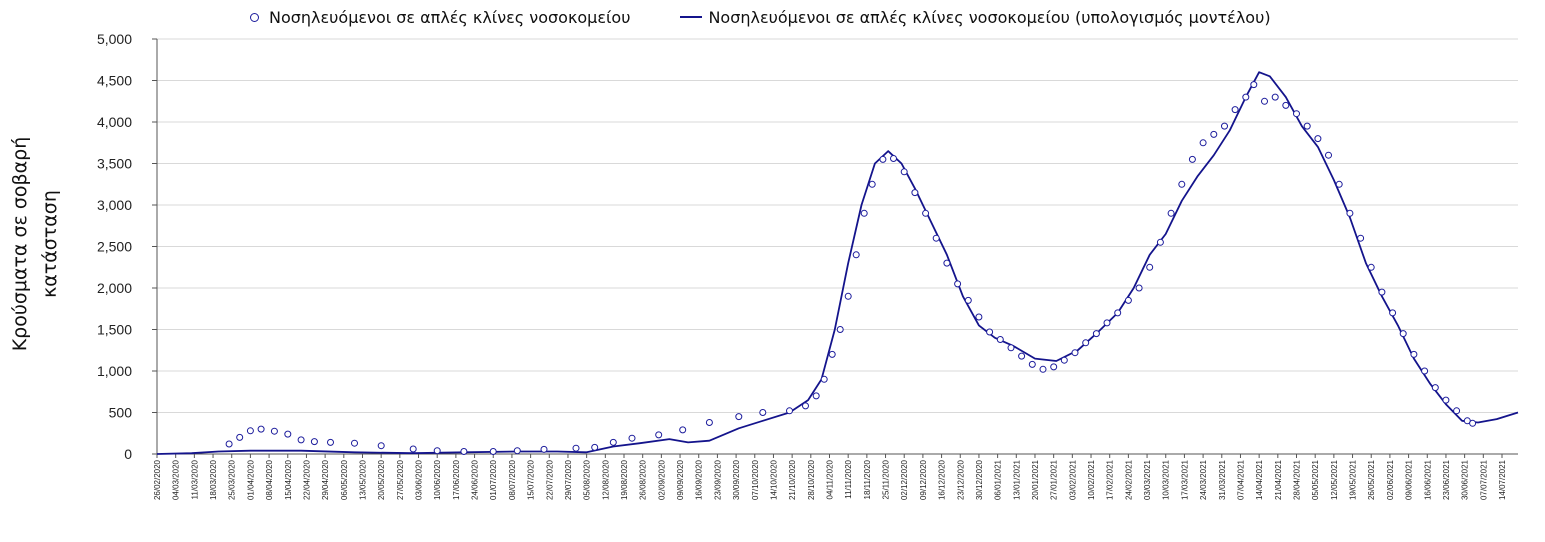 This screenshot has width=1545, height=542. I want to click on x-tick-label: 14/07/2021, so click(1502, 479).